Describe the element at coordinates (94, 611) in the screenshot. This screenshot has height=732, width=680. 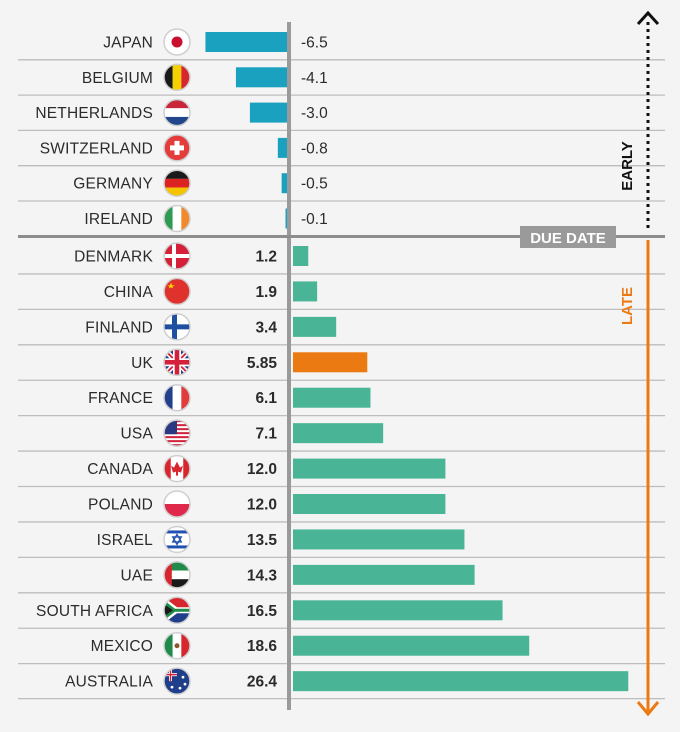
I see `category-label-south-africa: SOUTH AFRICA` at that location.